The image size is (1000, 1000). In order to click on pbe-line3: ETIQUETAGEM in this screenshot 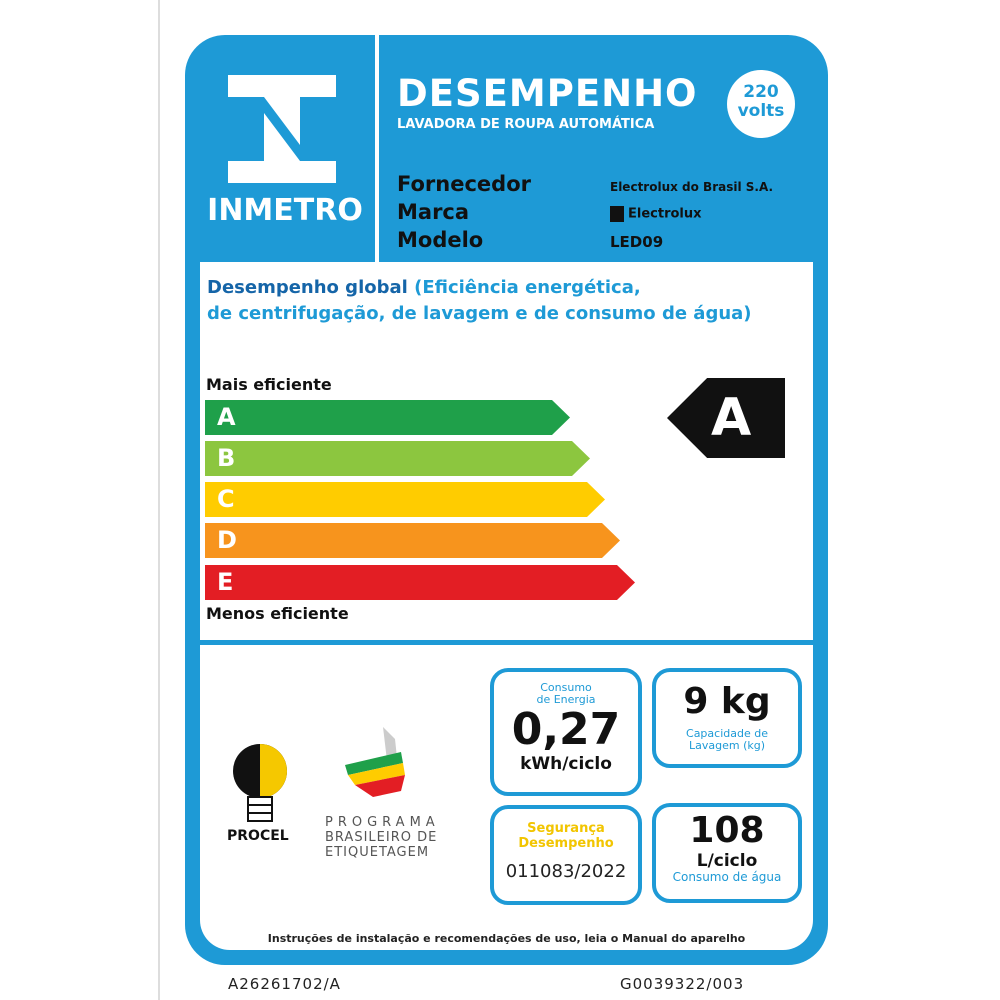, I will do `click(377, 852)`.